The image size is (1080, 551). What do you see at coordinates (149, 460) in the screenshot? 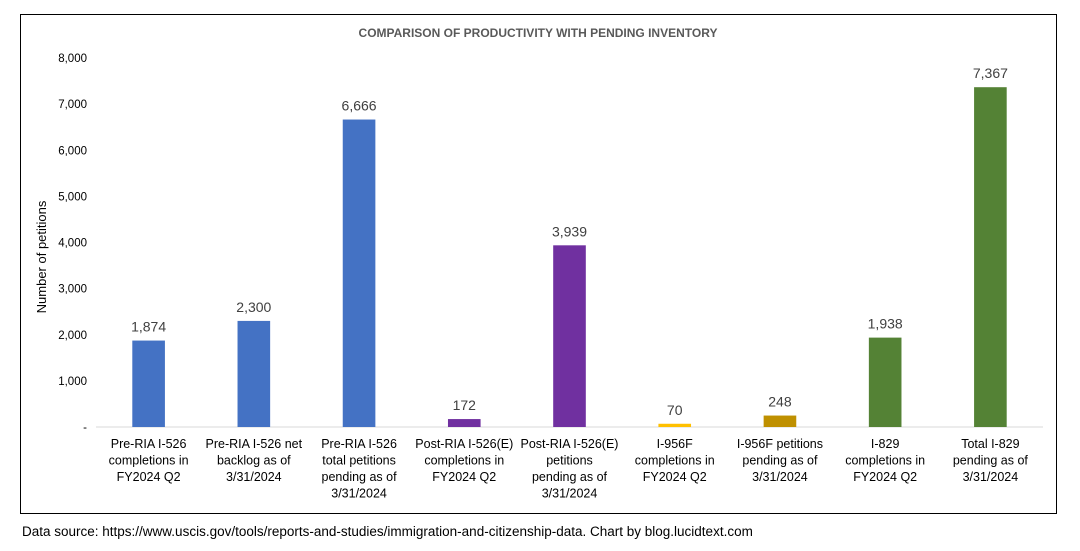
I see `x-tick-label: Pre-RIA I-526 completions in FY2024 Q2` at bounding box center [149, 460].